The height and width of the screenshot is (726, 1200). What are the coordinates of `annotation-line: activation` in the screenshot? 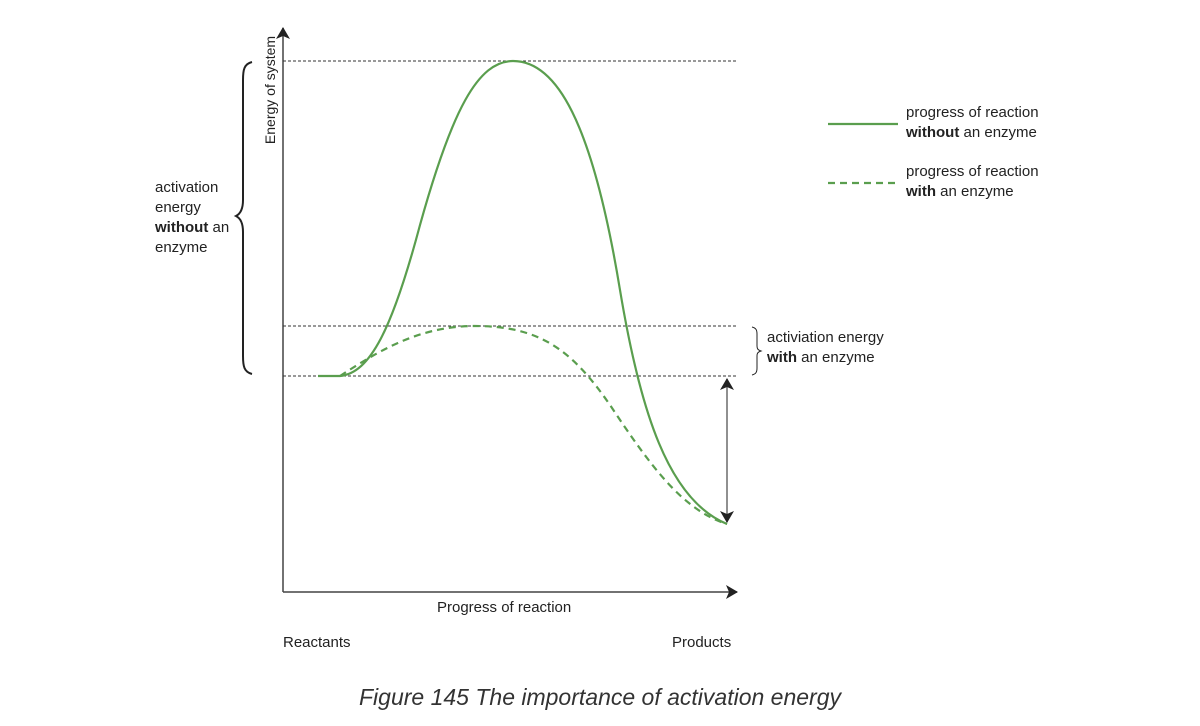 It's located at (187, 187).